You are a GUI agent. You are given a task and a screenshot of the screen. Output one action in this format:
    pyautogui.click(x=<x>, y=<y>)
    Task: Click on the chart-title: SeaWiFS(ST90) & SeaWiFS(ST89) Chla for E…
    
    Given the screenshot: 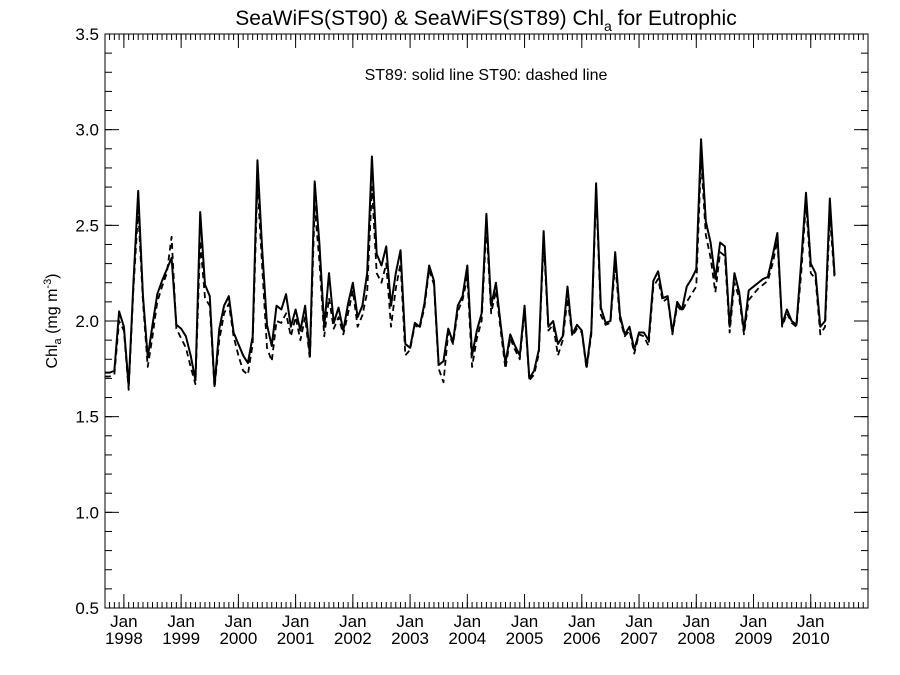 What is the action you would take?
    pyautogui.click(x=485, y=20)
    